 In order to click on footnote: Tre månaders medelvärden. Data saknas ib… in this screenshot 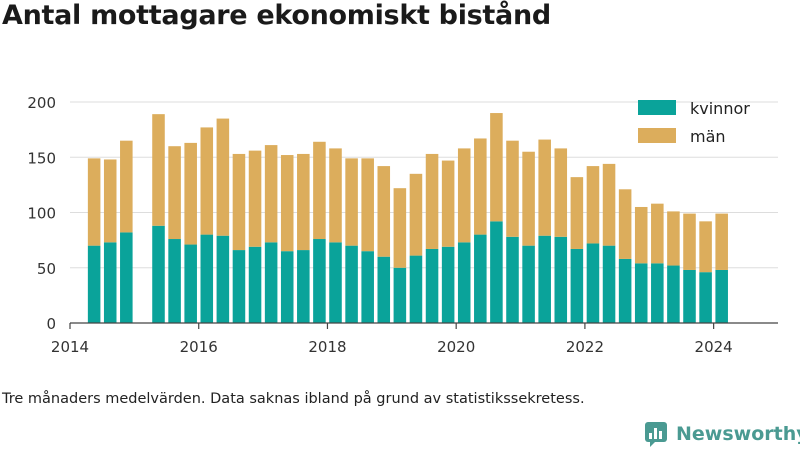, I will do `click(293, 399)`.